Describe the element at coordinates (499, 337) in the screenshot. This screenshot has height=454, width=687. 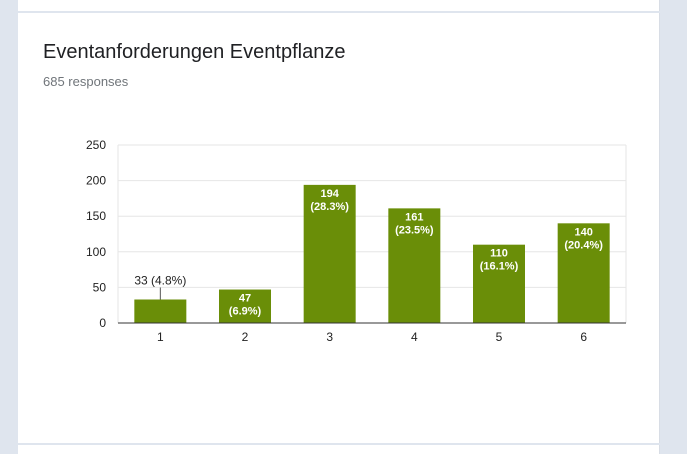
I see `x-tick-label: 5` at that location.